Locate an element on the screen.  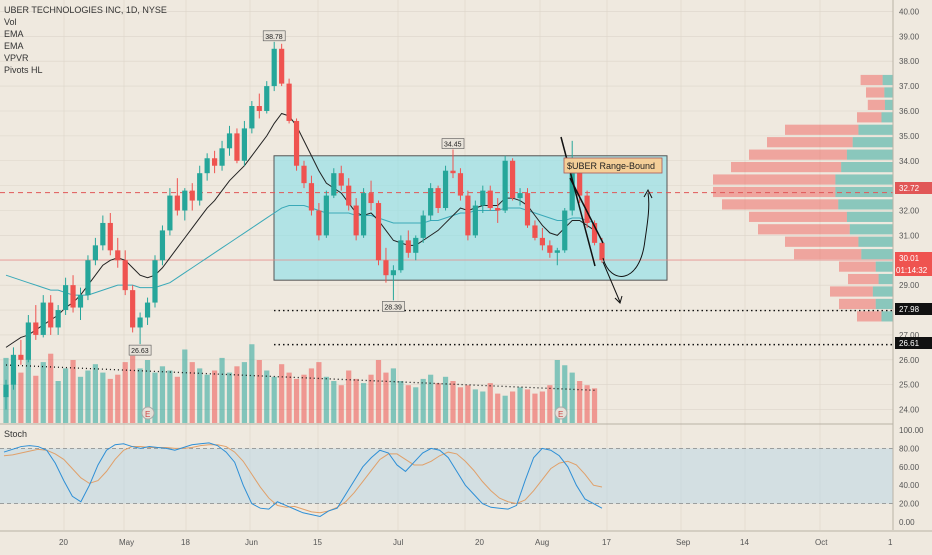
indicator-vpvr: VPVR is located at coordinates (16, 58).